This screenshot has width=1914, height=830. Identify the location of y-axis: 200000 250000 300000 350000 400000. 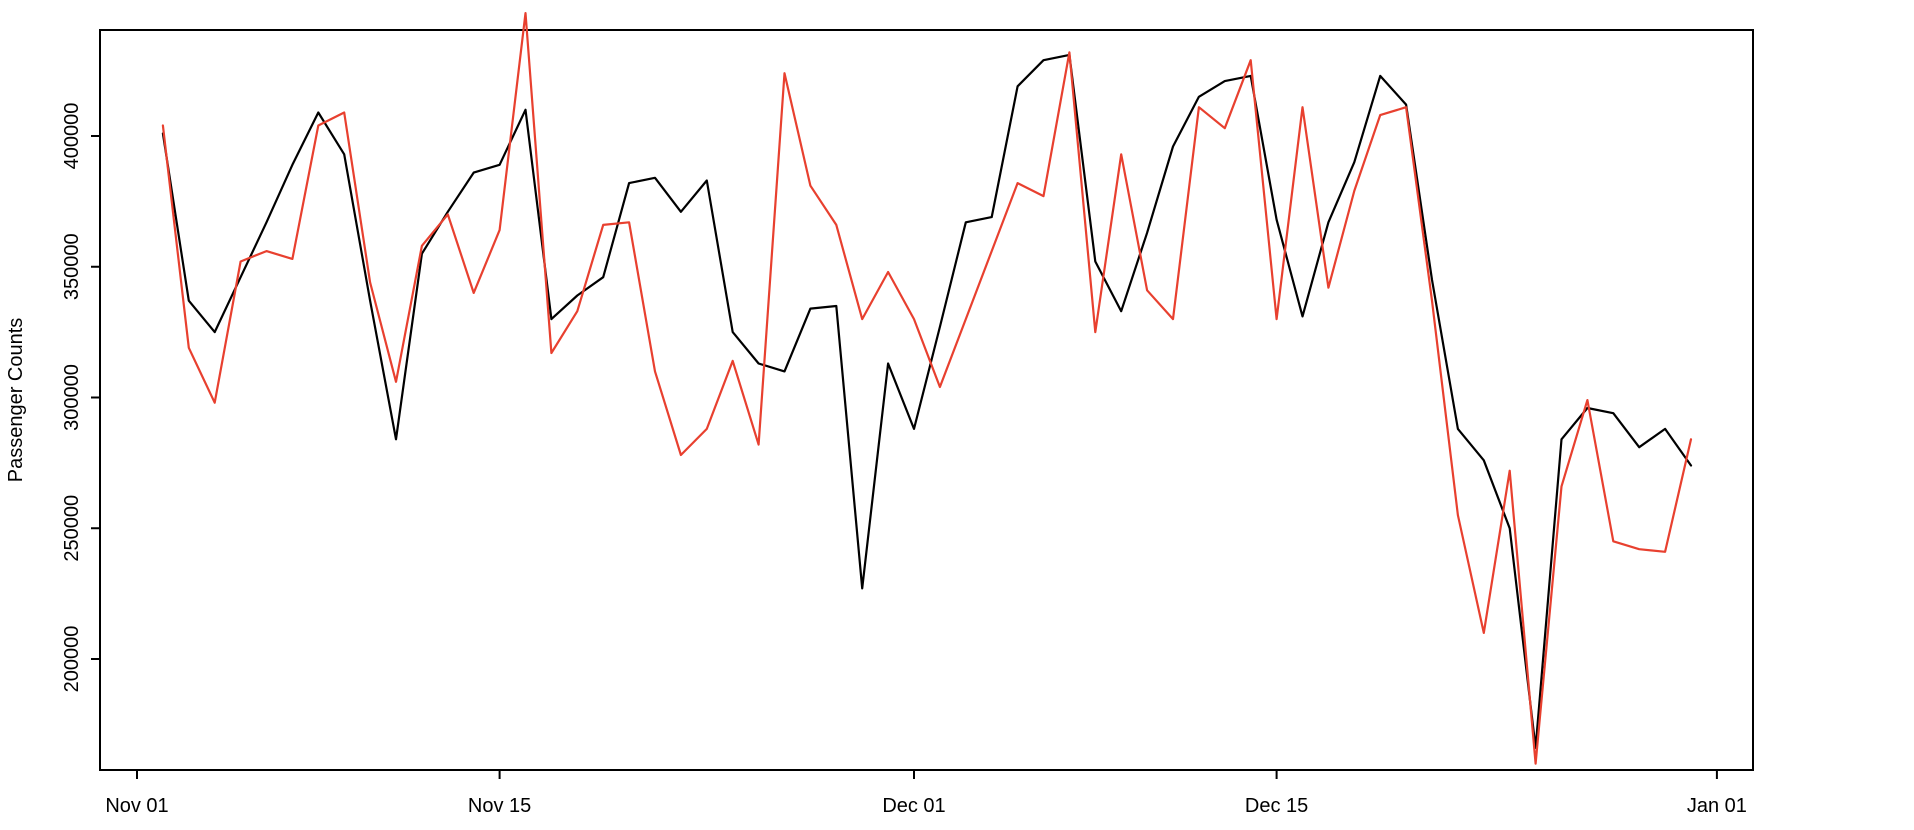
(80, 398).